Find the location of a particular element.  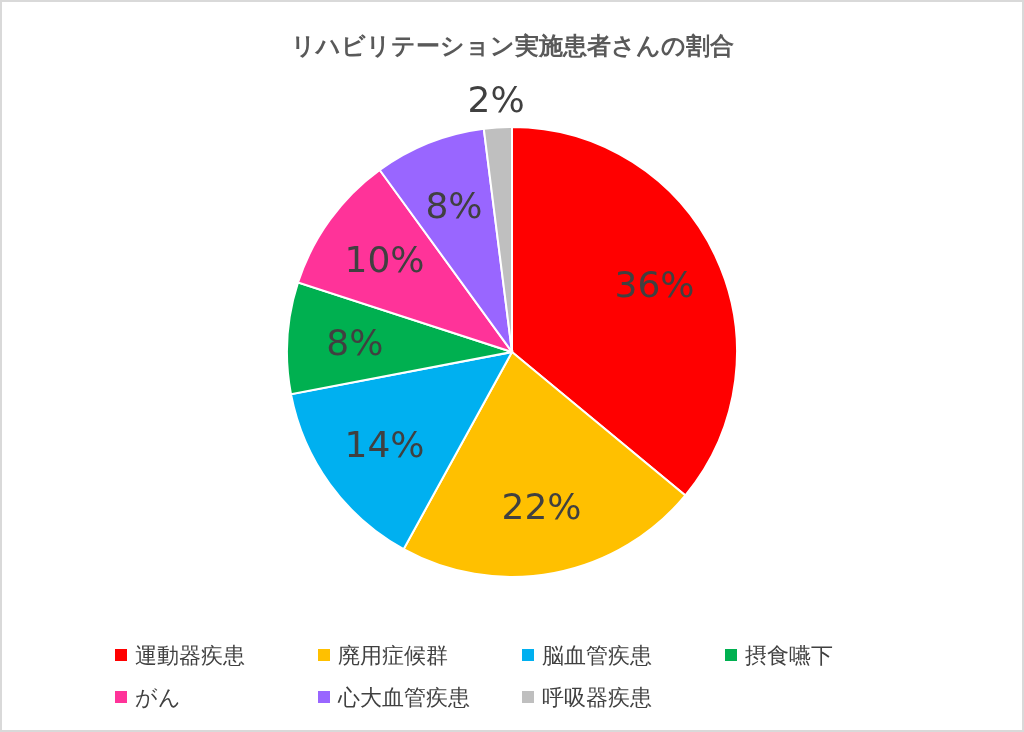

legend-label: 心大血管疾患 is located at coordinates (403, 697).